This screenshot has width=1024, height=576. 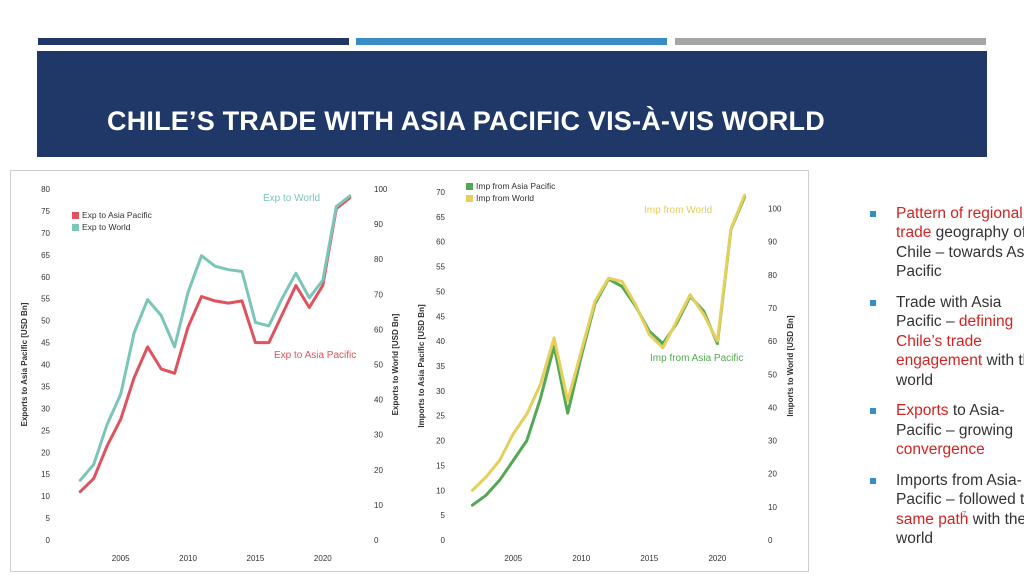 What do you see at coordinates (421, 366) in the screenshot?
I see `left-axis-label: Imports to Asia Pacific [USD Bn]` at bounding box center [421, 366].